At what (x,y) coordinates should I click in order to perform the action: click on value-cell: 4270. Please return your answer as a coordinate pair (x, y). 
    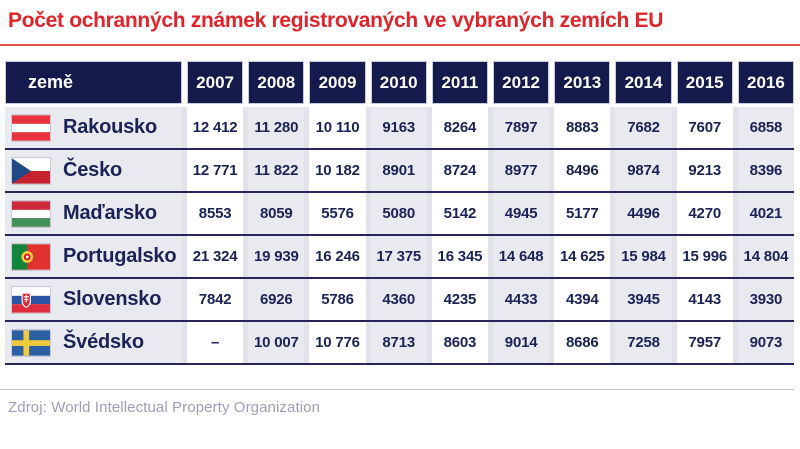
    Looking at the image, I should click on (704, 213).